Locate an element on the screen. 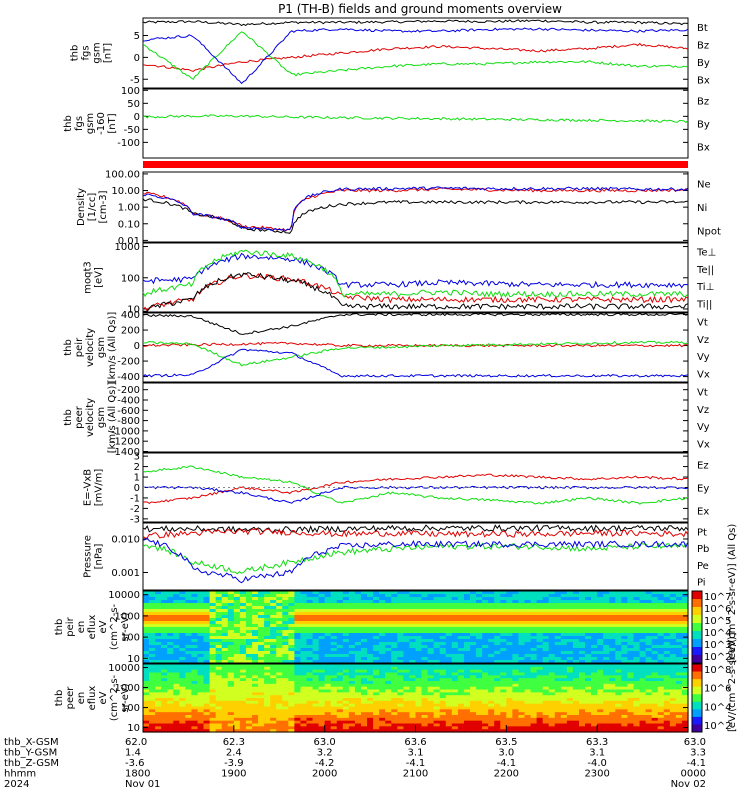 The height and width of the screenshot is (800, 750). y-tick-label: -400 is located at coordinates (128, 400).